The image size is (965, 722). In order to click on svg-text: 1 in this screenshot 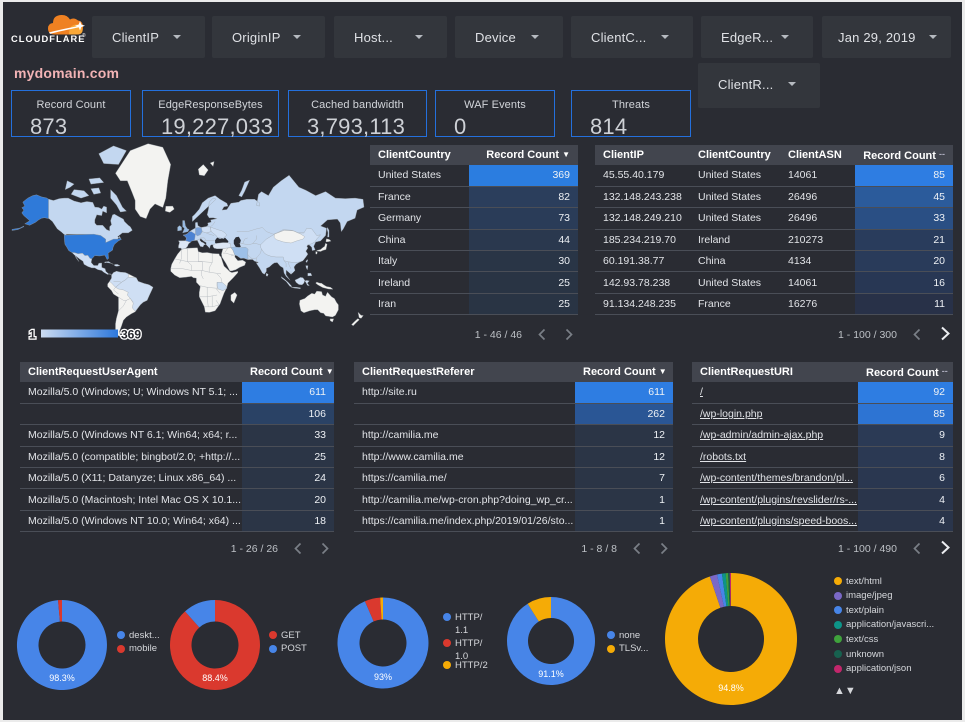, I will do `click(32, 335)`.